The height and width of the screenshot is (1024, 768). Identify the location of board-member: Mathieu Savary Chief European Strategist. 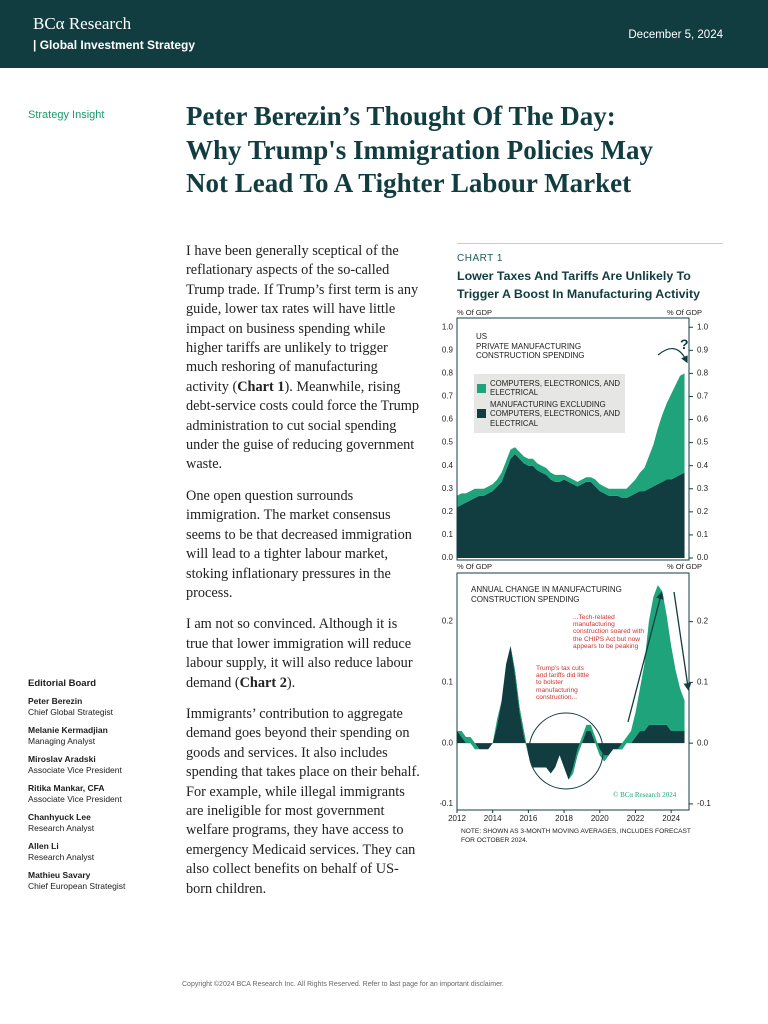
(103, 881).